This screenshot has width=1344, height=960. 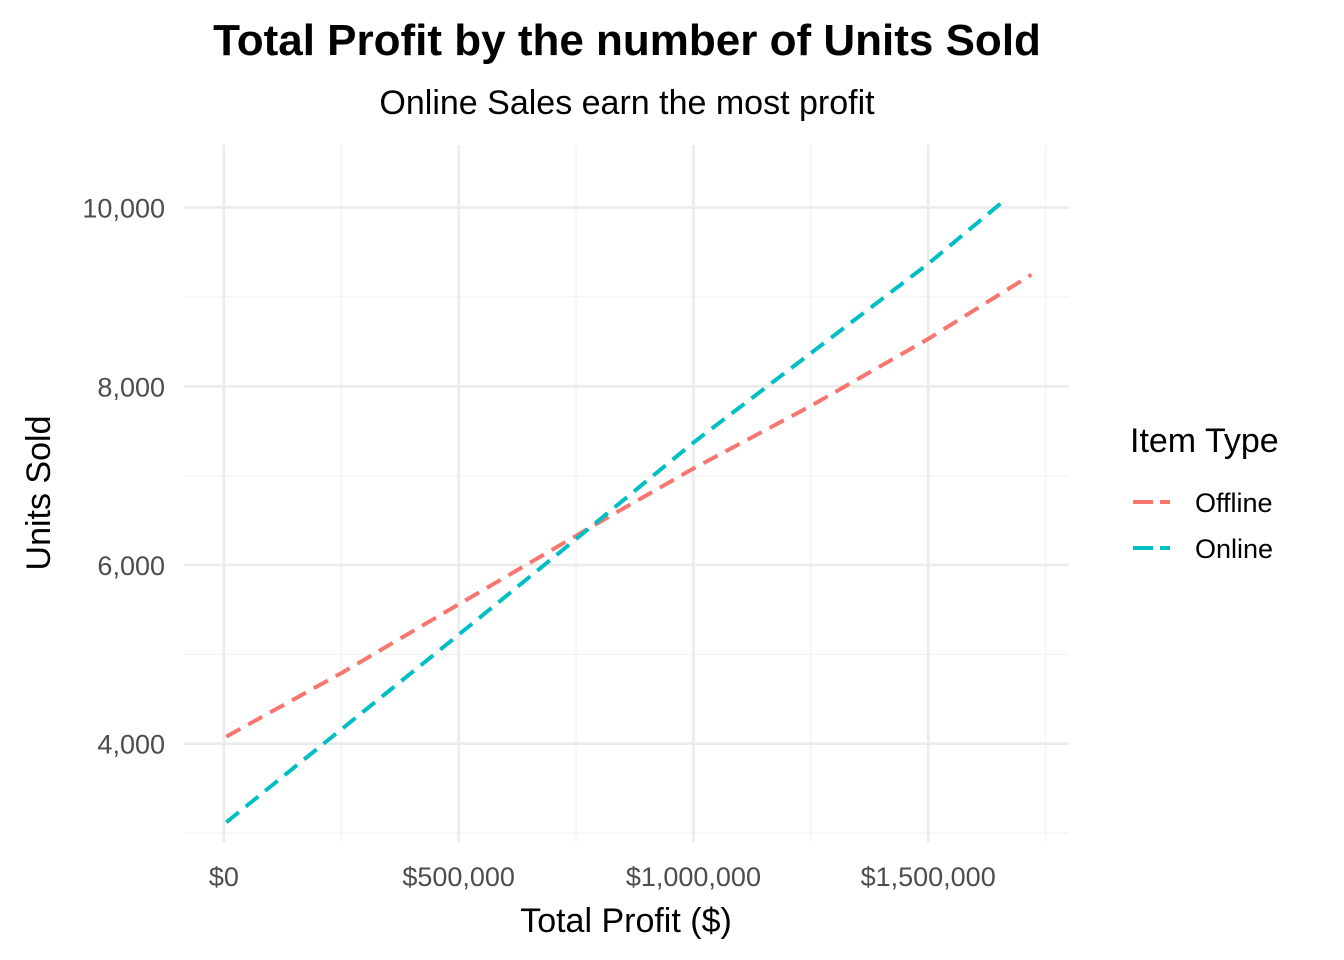 I want to click on y-axis-ticks: 4,000 6,000 8,000 10,000, so click(x=123, y=477).